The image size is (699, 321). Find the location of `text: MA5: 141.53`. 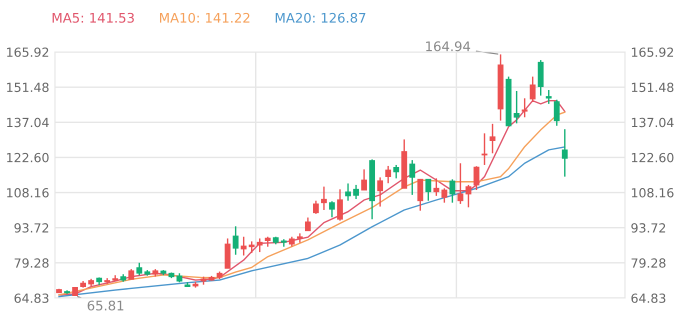

text: MA5: 141.53 is located at coordinates (93, 17).